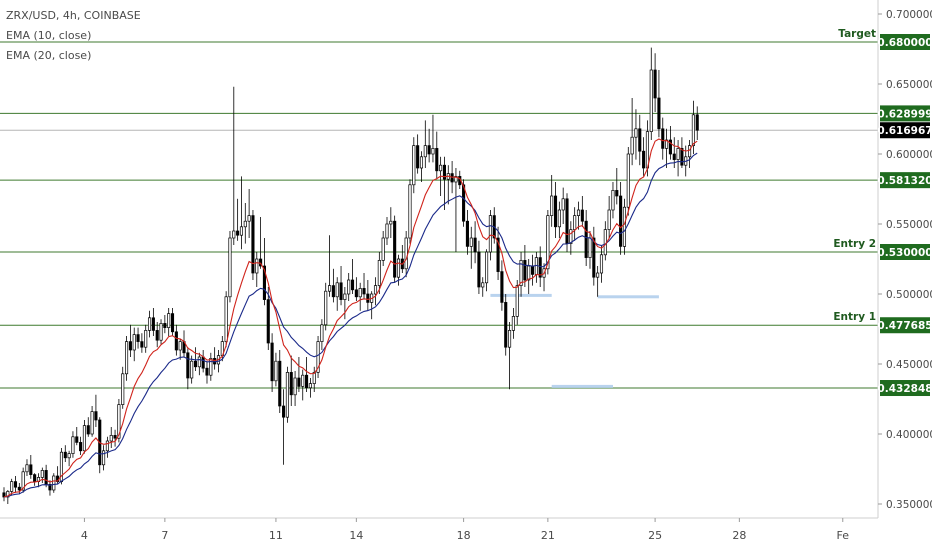 Image resolution: width=932 pixels, height=554 pixels. What do you see at coordinates (904, 131) in the screenshot?
I see `last-price-label: 0.616967` at bounding box center [904, 131].